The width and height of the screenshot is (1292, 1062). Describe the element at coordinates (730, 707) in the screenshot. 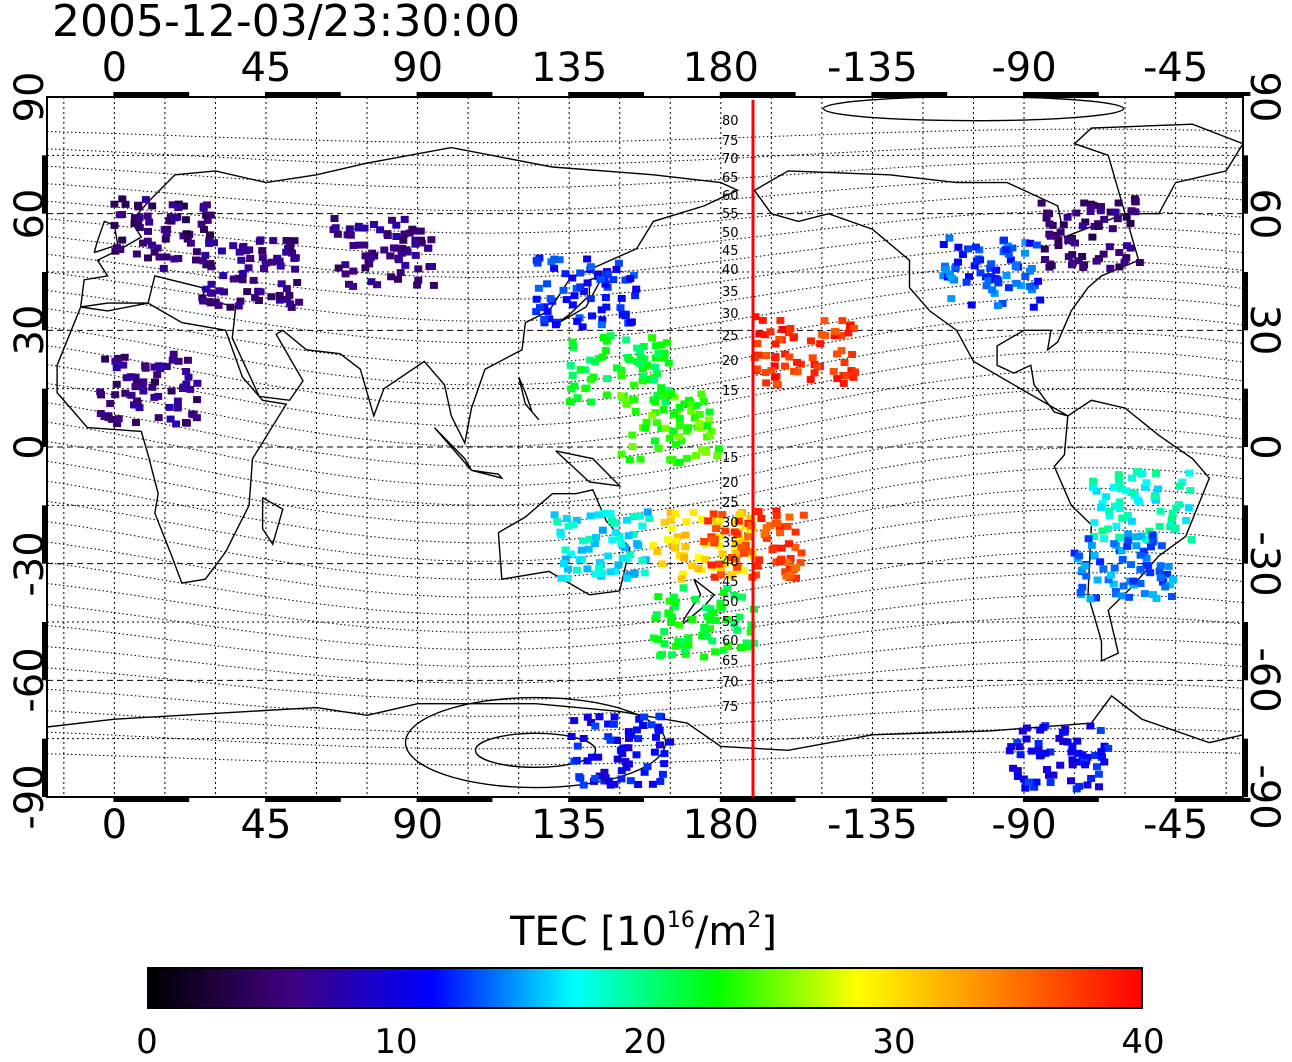

I see `contour-label: 75` at that location.